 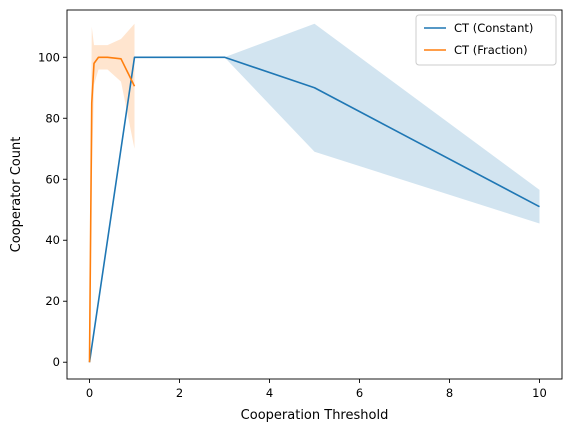 I want to click on y-tick-label: 40, so click(x=52, y=240).